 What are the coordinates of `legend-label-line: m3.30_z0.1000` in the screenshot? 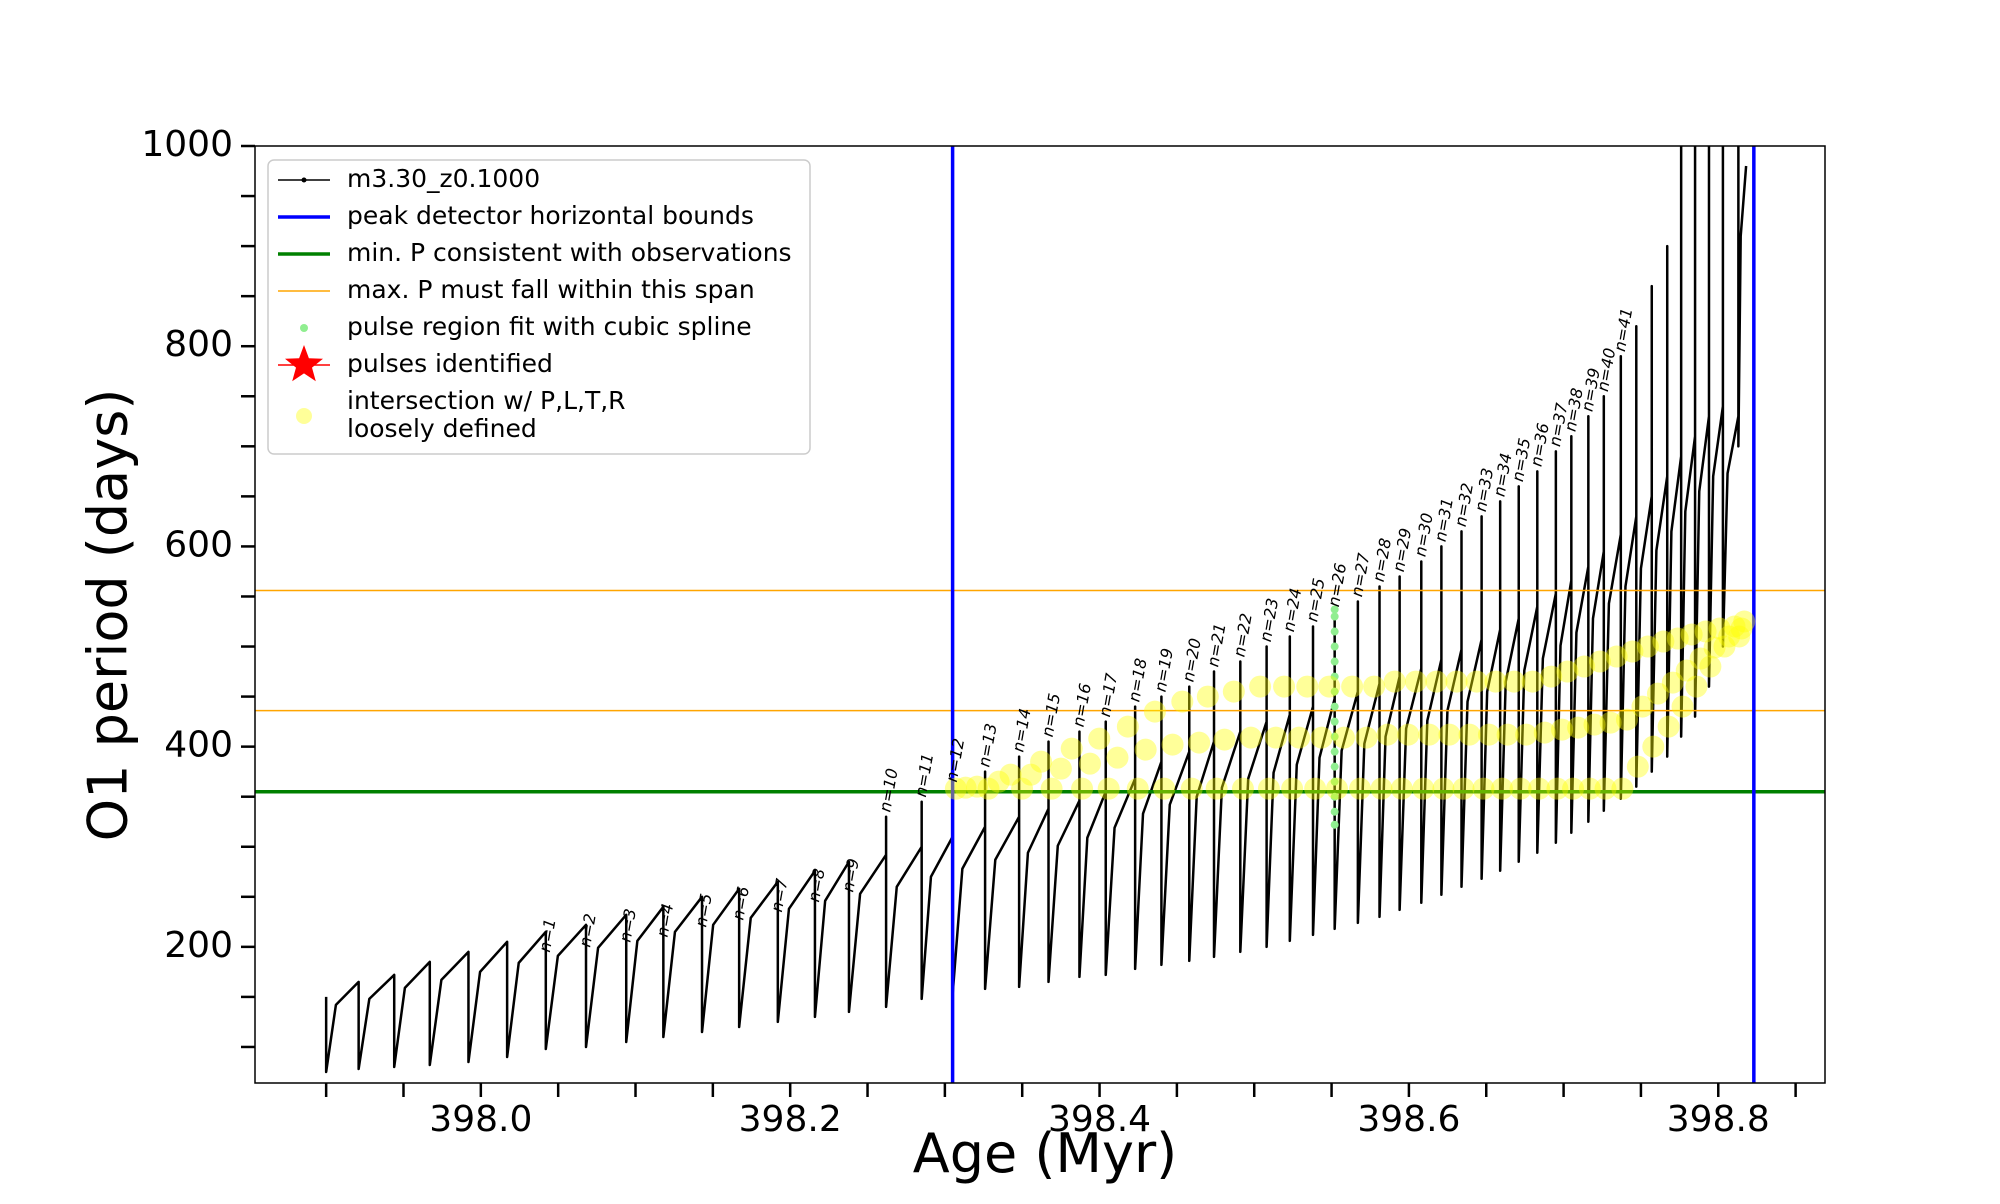 It's located at (443, 178).